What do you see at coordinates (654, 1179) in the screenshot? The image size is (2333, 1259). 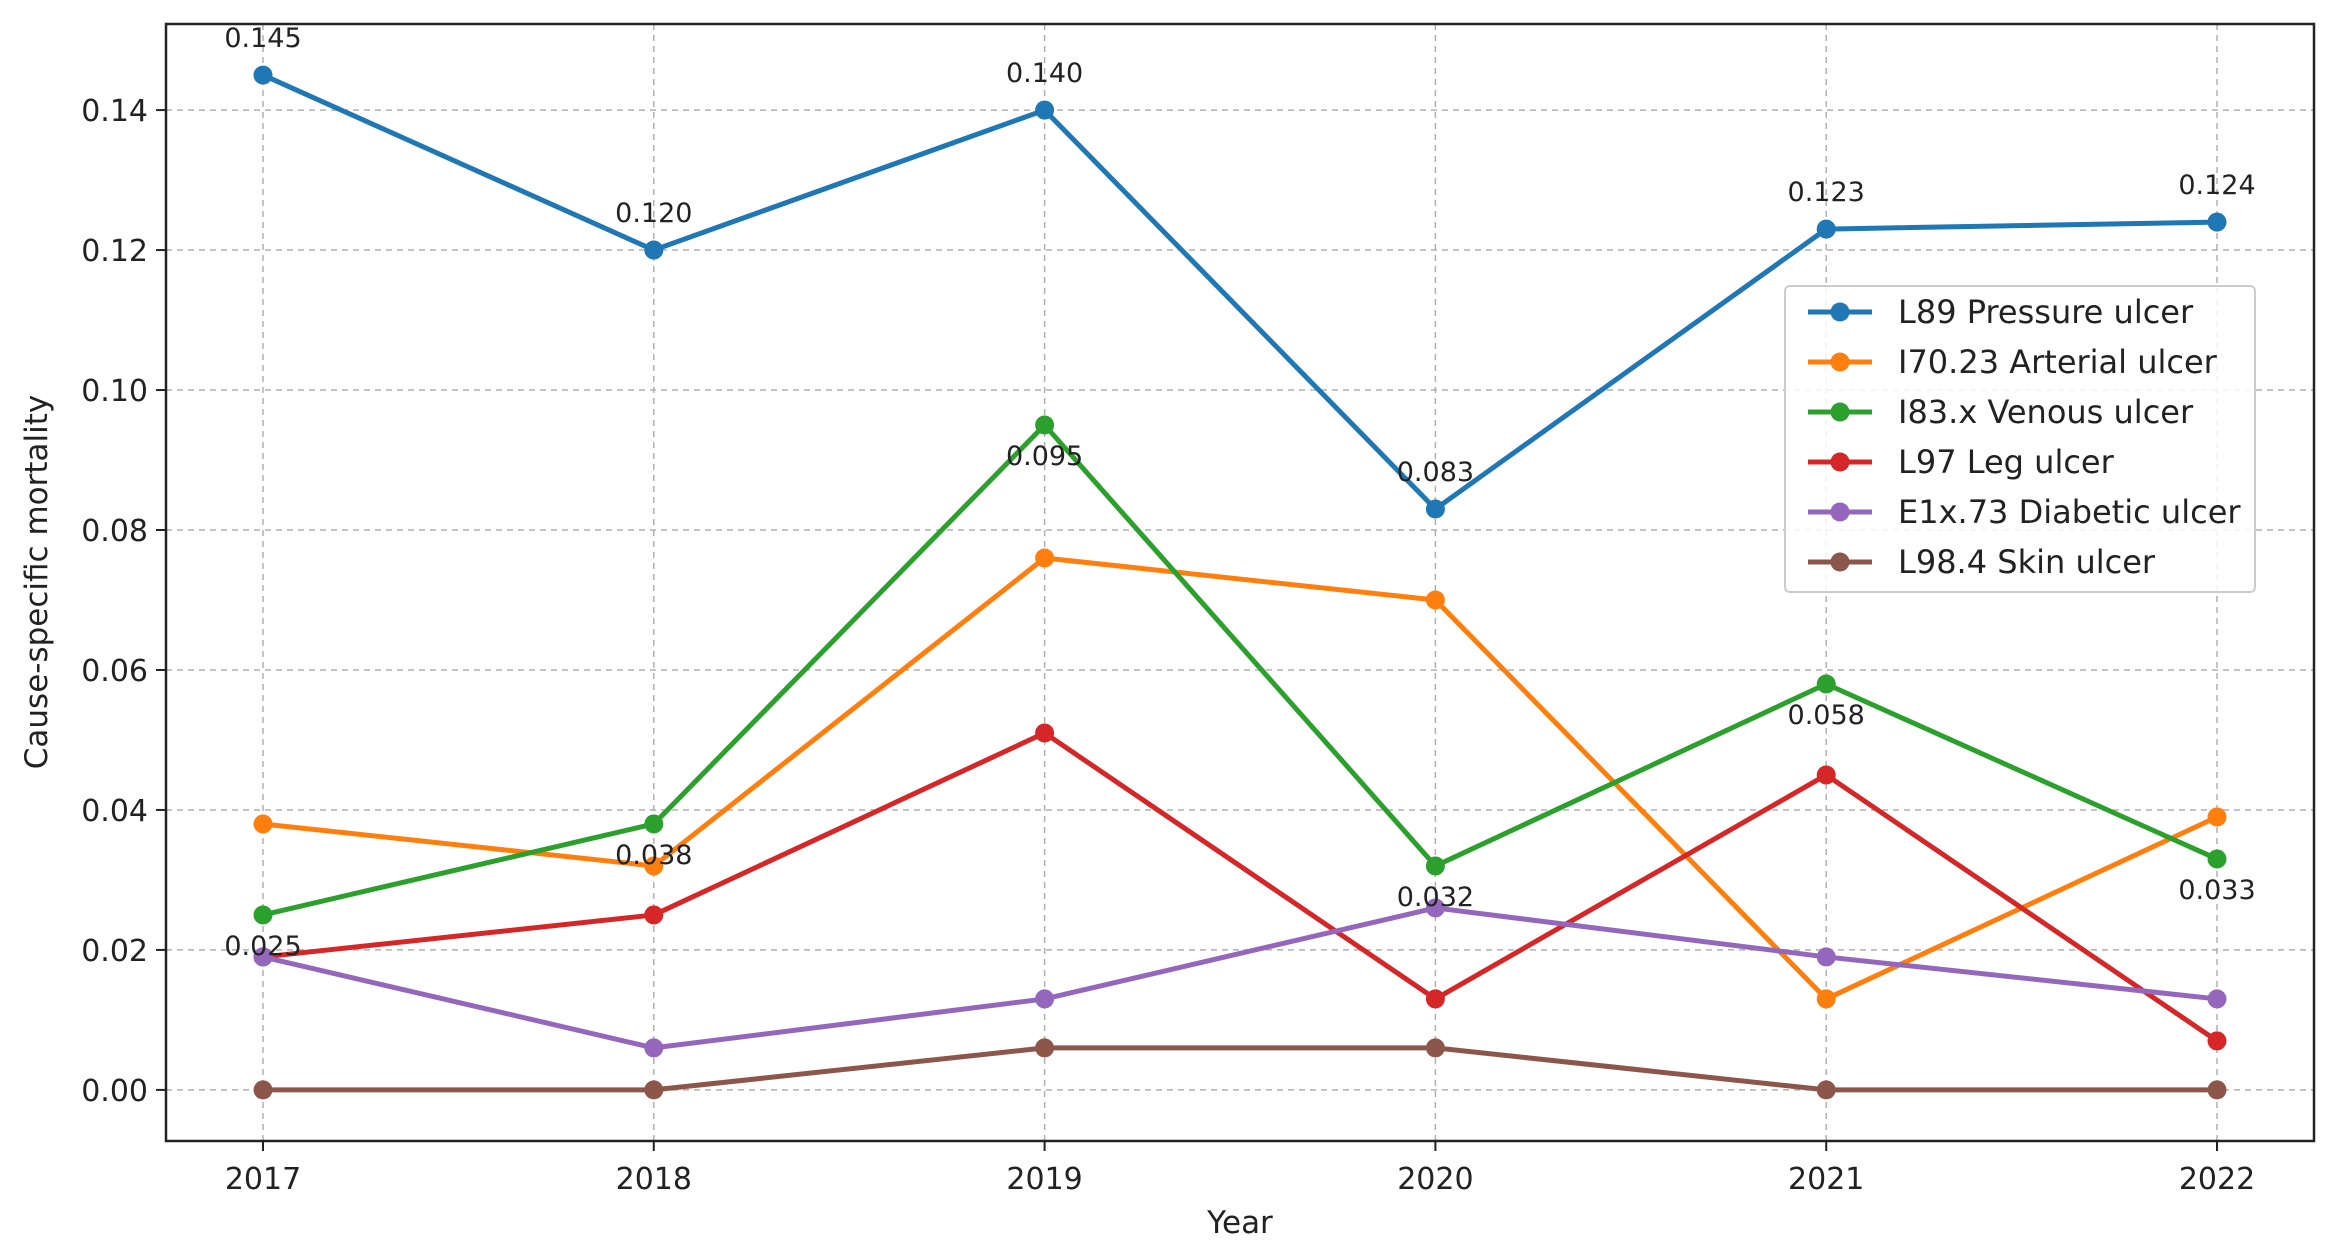 I see `x-tick-label: 2018` at bounding box center [654, 1179].